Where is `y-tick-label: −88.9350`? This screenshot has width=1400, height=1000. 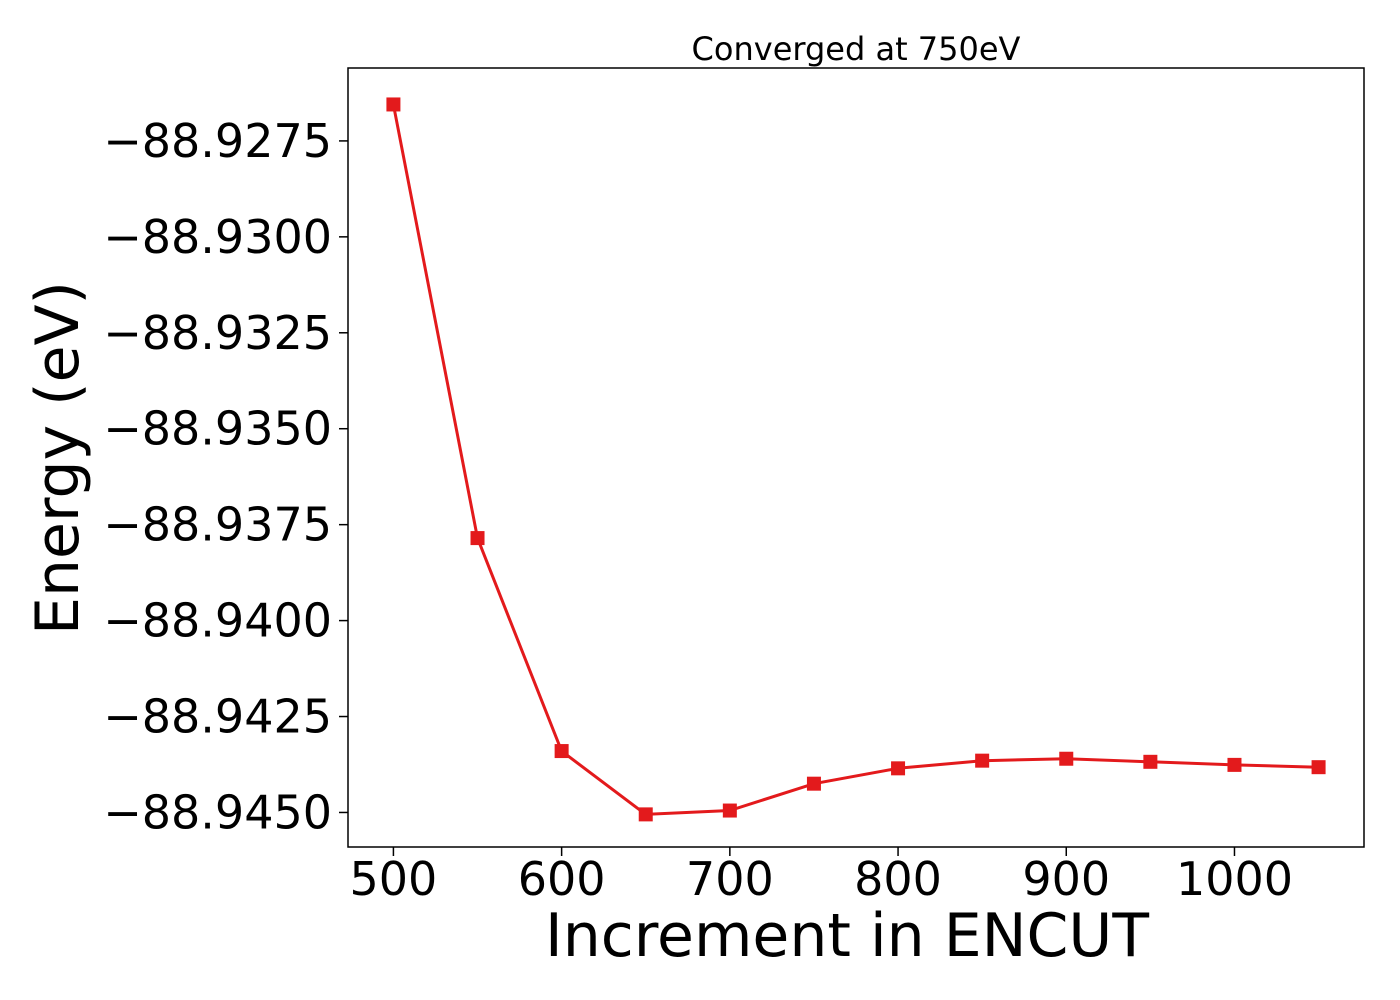
y-tick-label: −88.9350 is located at coordinates (217, 429).